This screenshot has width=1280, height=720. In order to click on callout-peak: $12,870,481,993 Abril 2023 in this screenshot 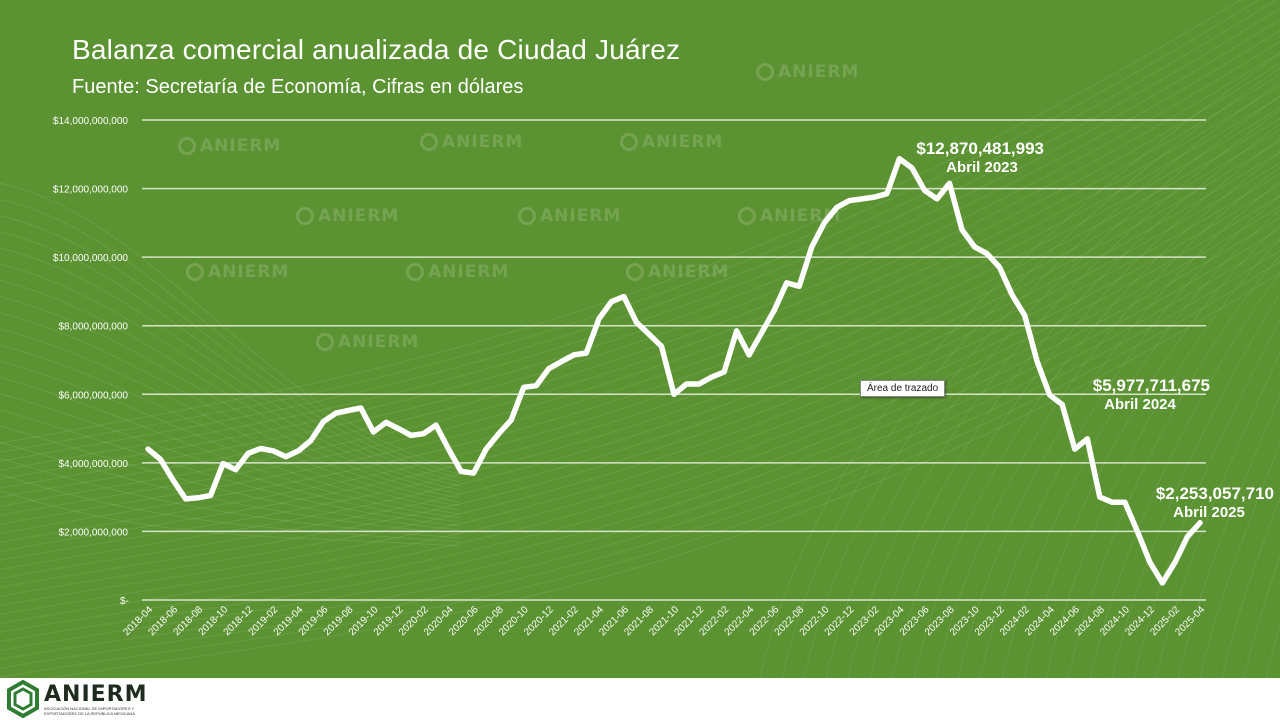, I will do `click(962, 158)`.